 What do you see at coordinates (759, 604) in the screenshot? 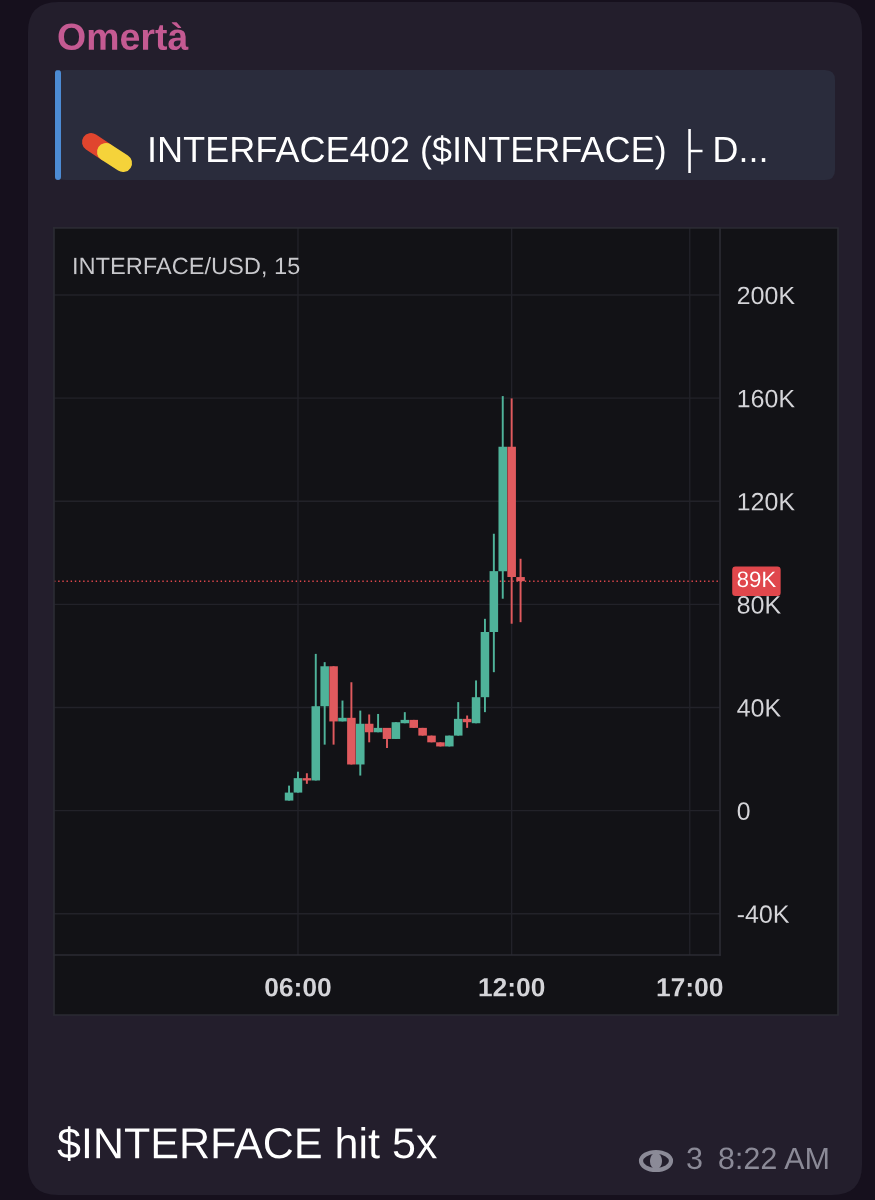
I see `y-tick-label: 80K` at bounding box center [759, 604].